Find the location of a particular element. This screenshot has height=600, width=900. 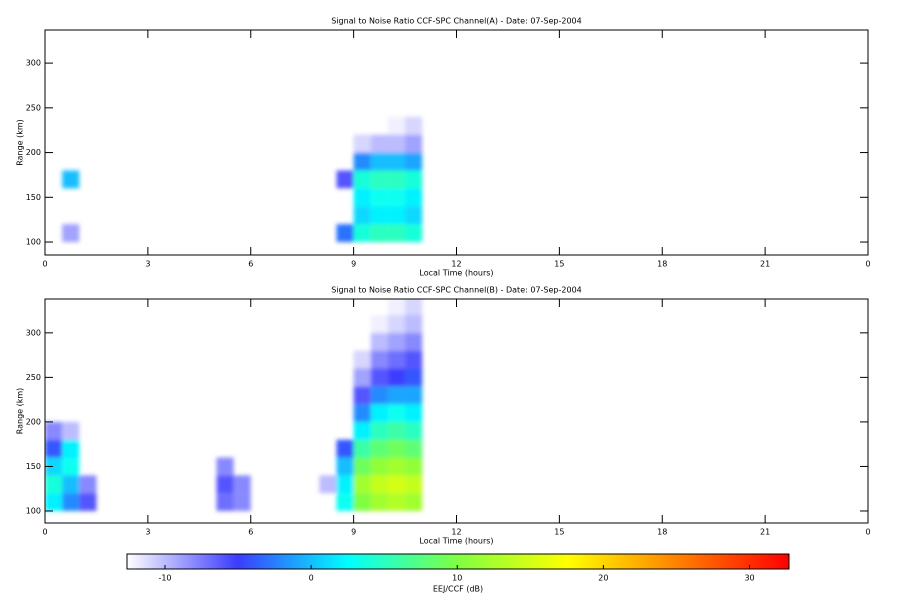

x-tick-label: 15 is located at coordinates (559, 532).